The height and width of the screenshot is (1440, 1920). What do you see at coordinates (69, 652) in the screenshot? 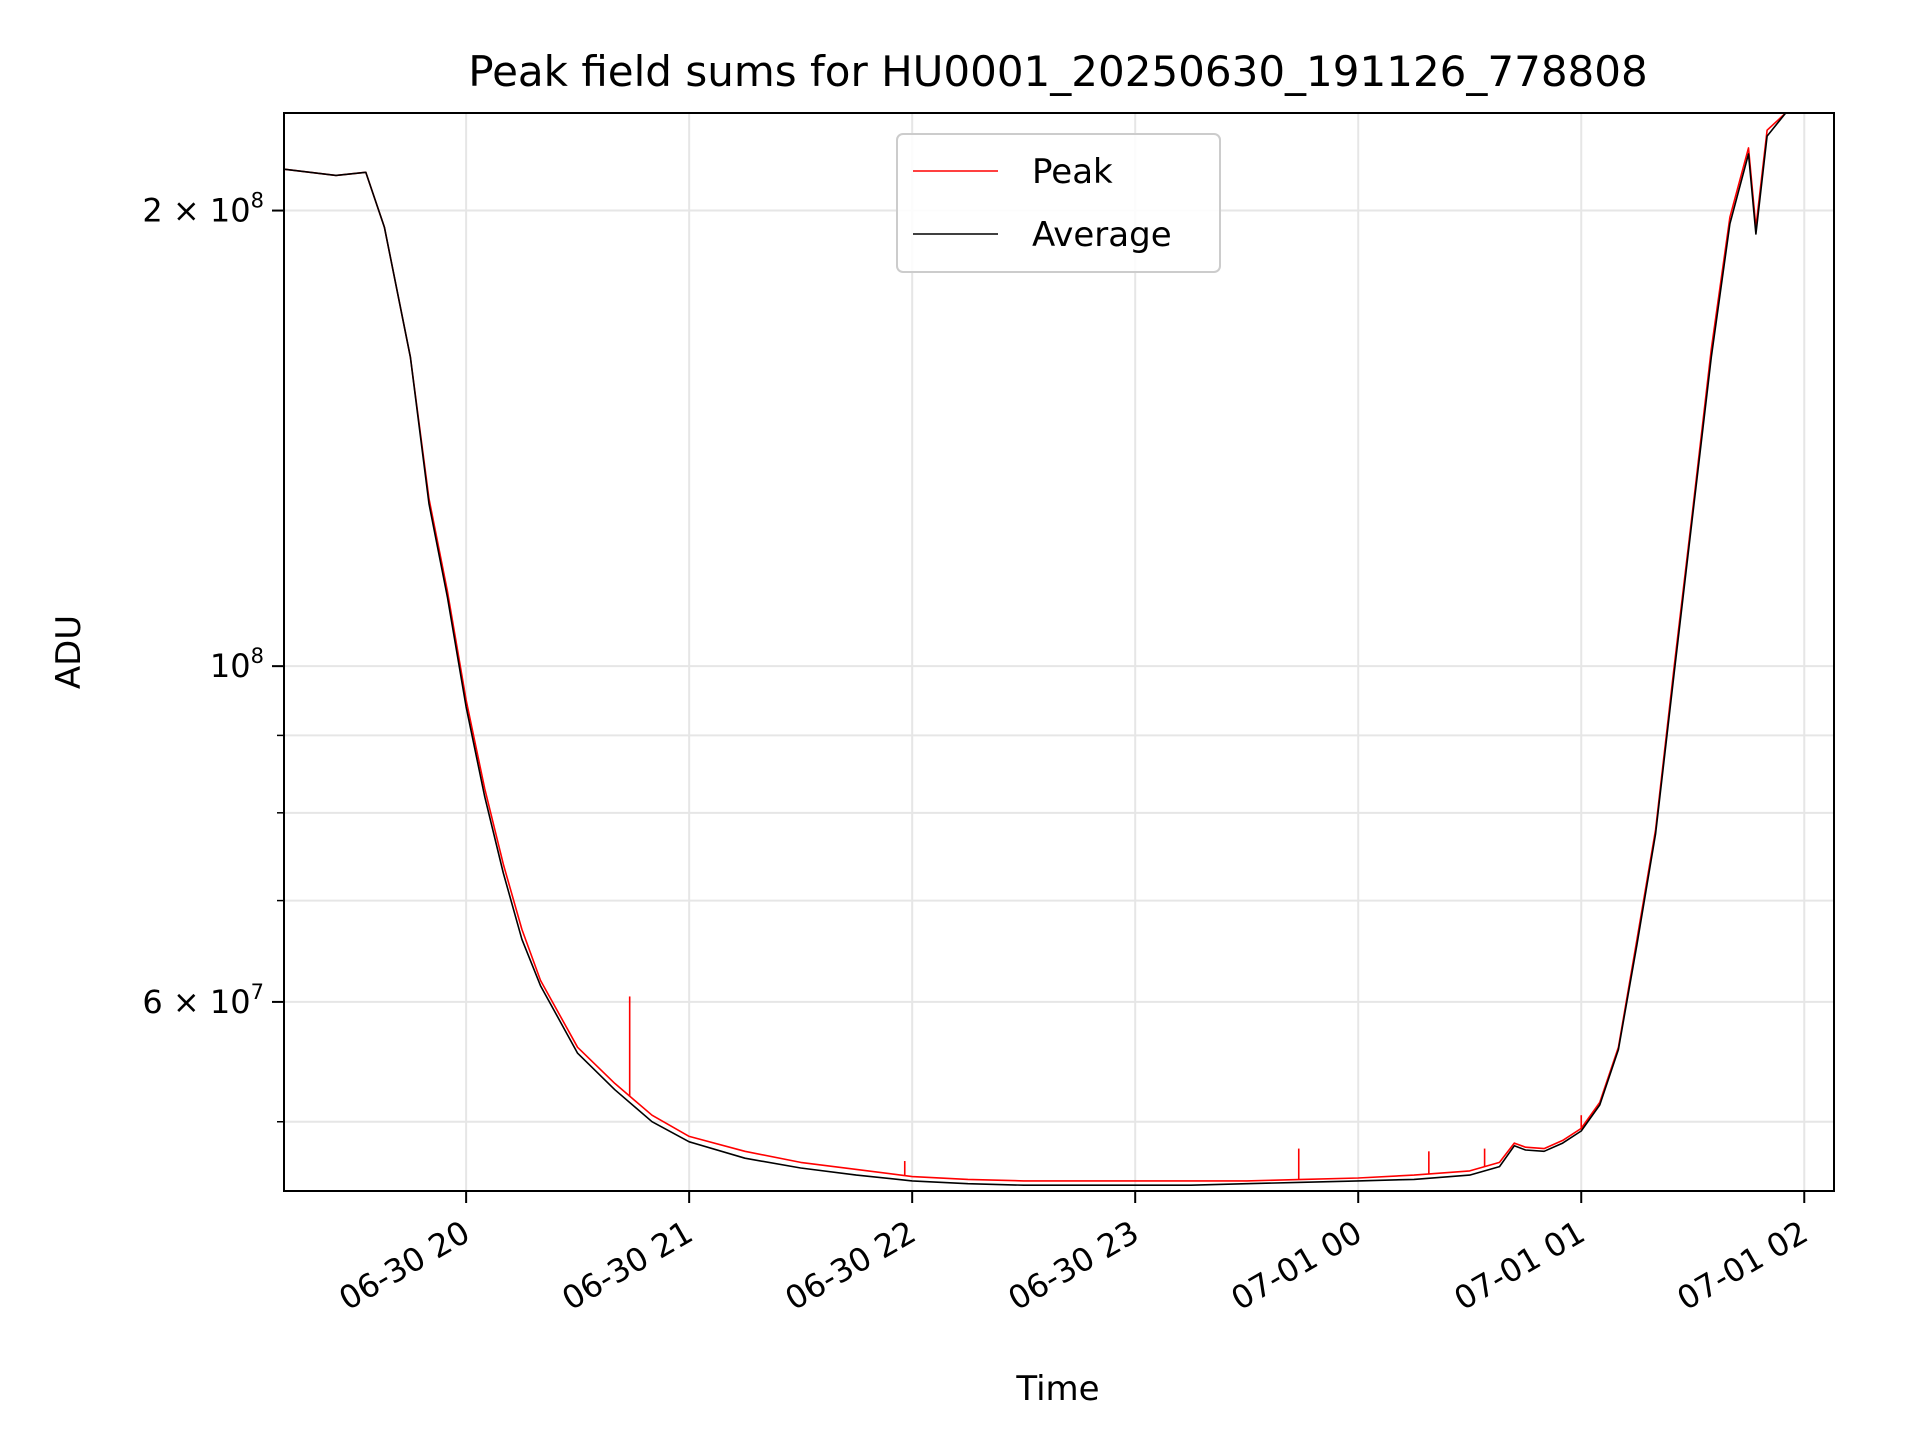
I see `y-axis-label: ADU` at bounding box center [69, 652].